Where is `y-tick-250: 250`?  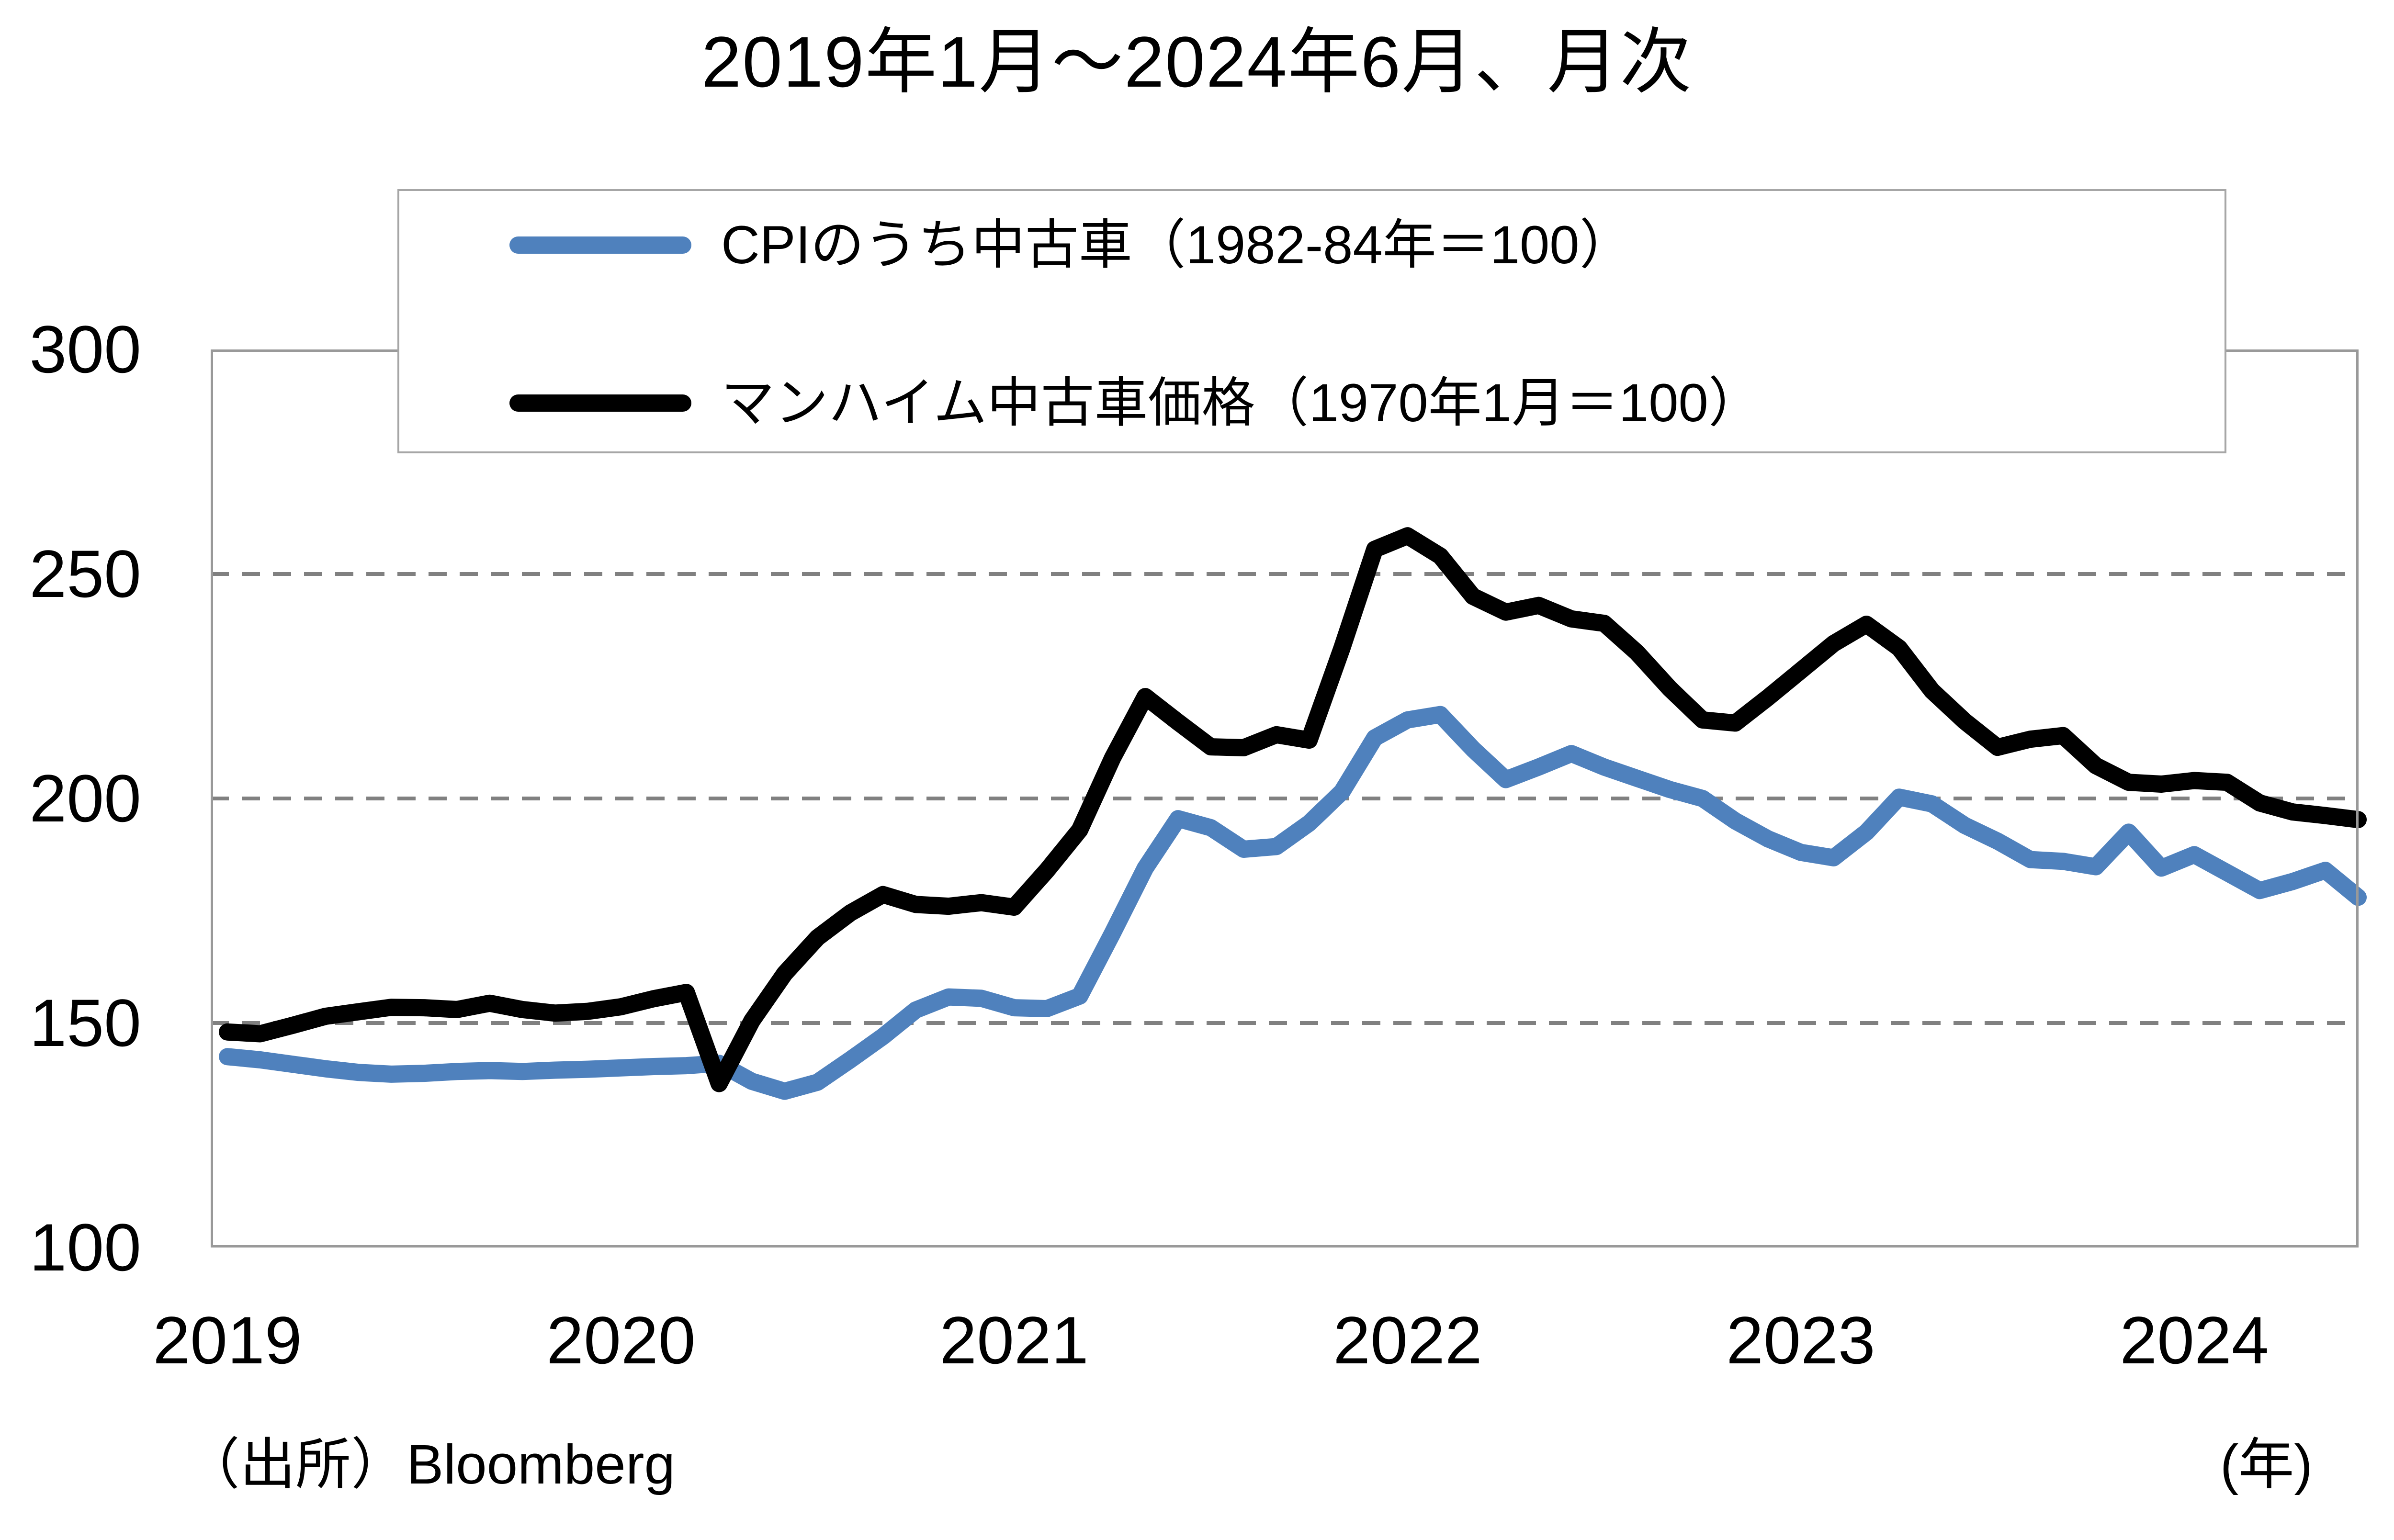 y-tick-250: 250 is located at coordinates (85, 573).